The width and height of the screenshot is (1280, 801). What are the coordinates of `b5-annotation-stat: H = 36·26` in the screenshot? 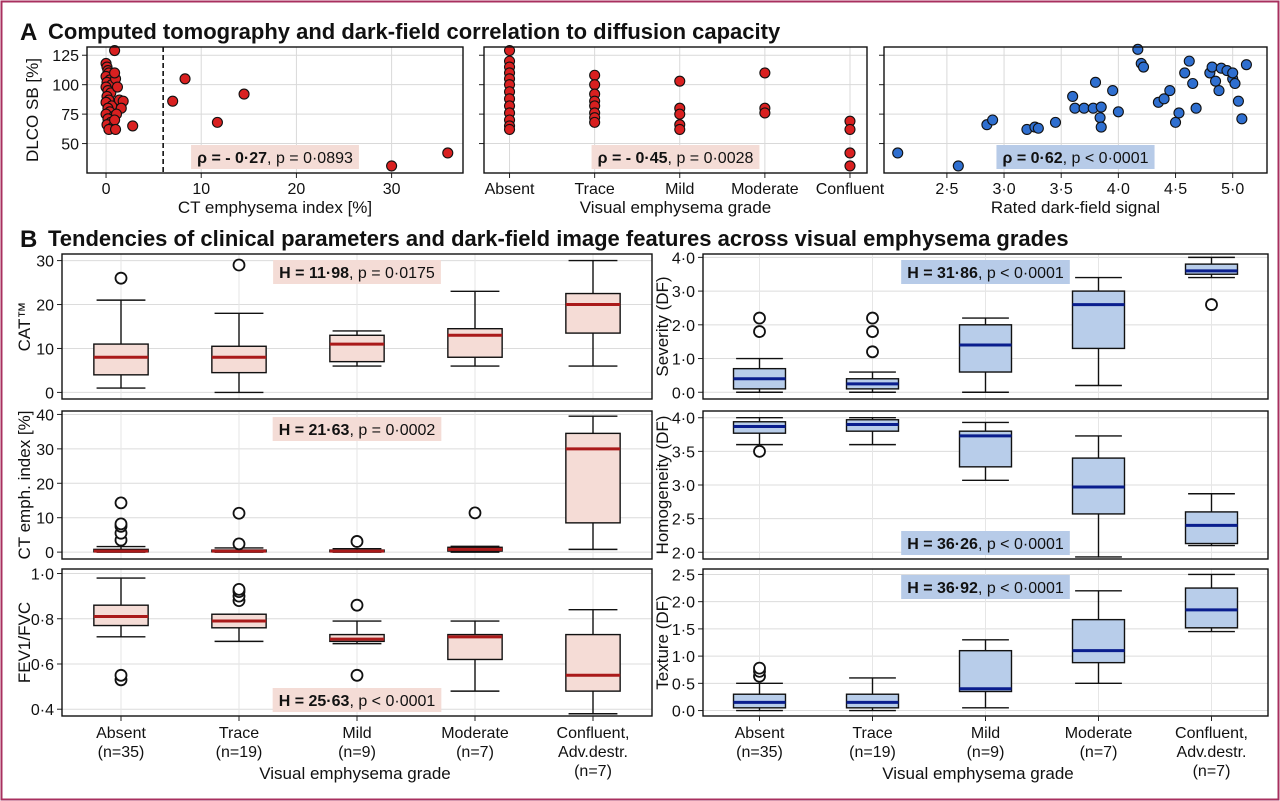 It's located at (942, 544).